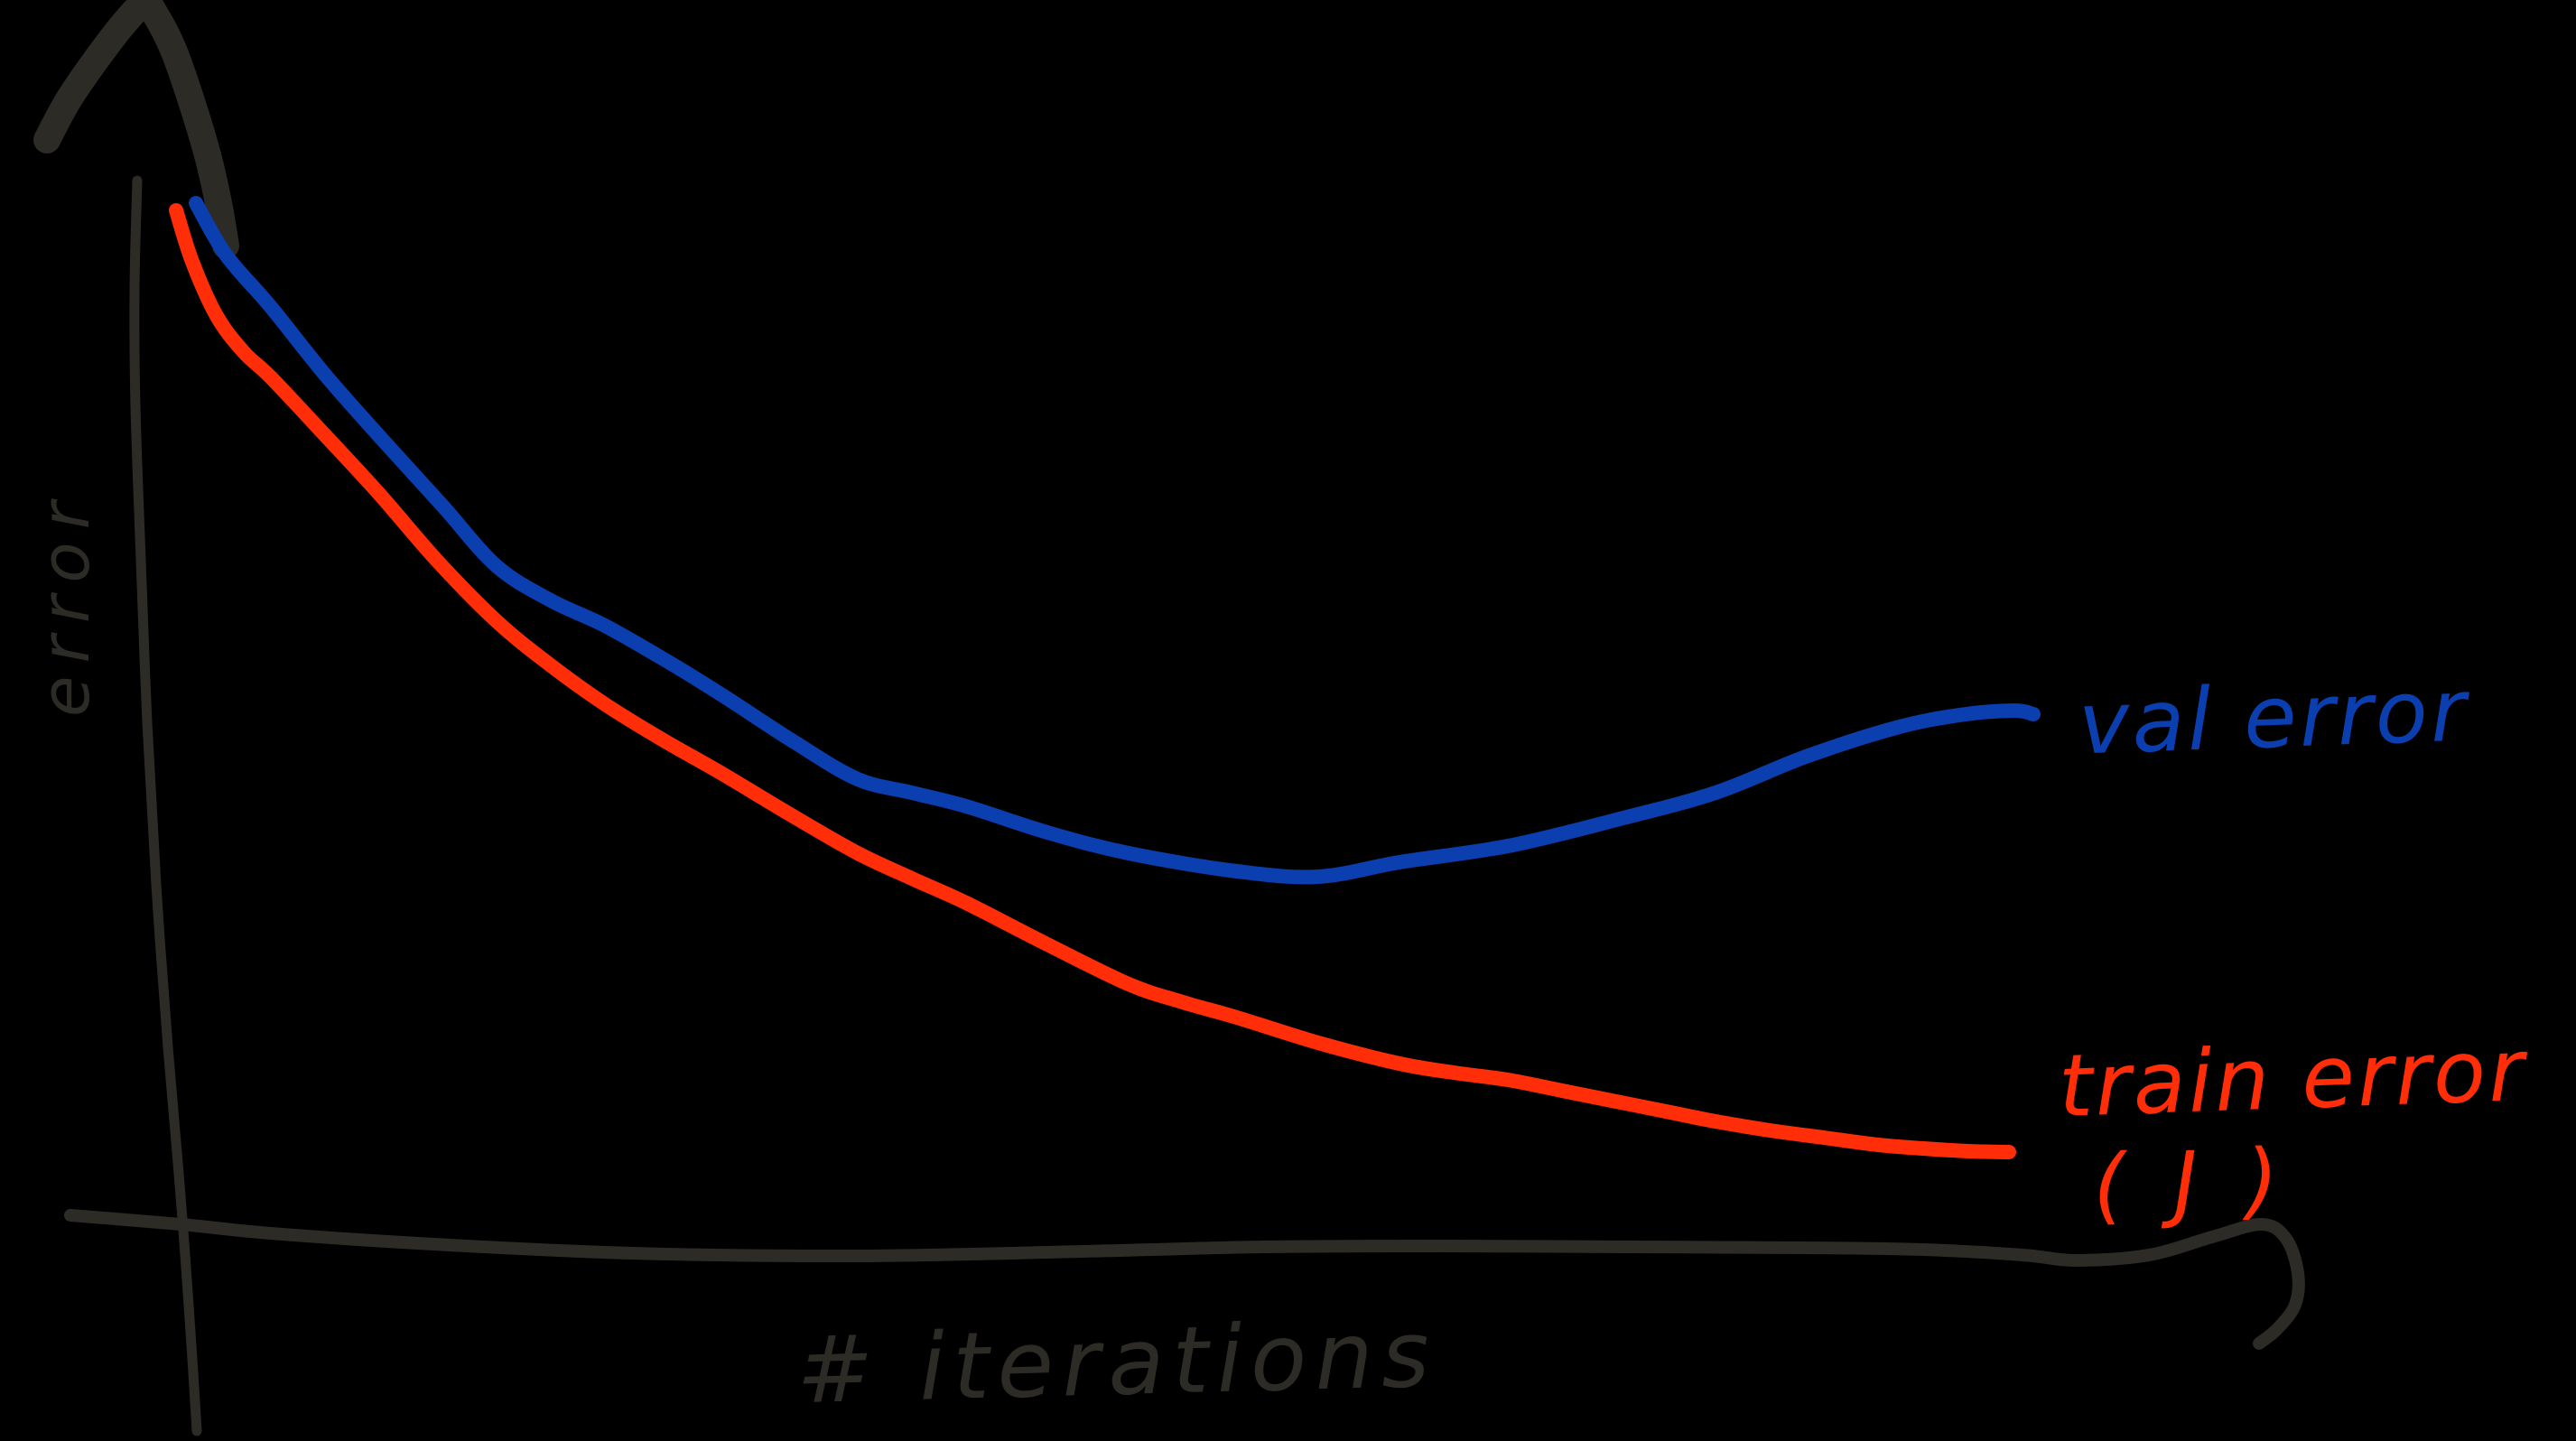 This screenshot has height=1441, width=2576. I want to click on train-error-cost-label: ( J ), so click(2191, 1182).